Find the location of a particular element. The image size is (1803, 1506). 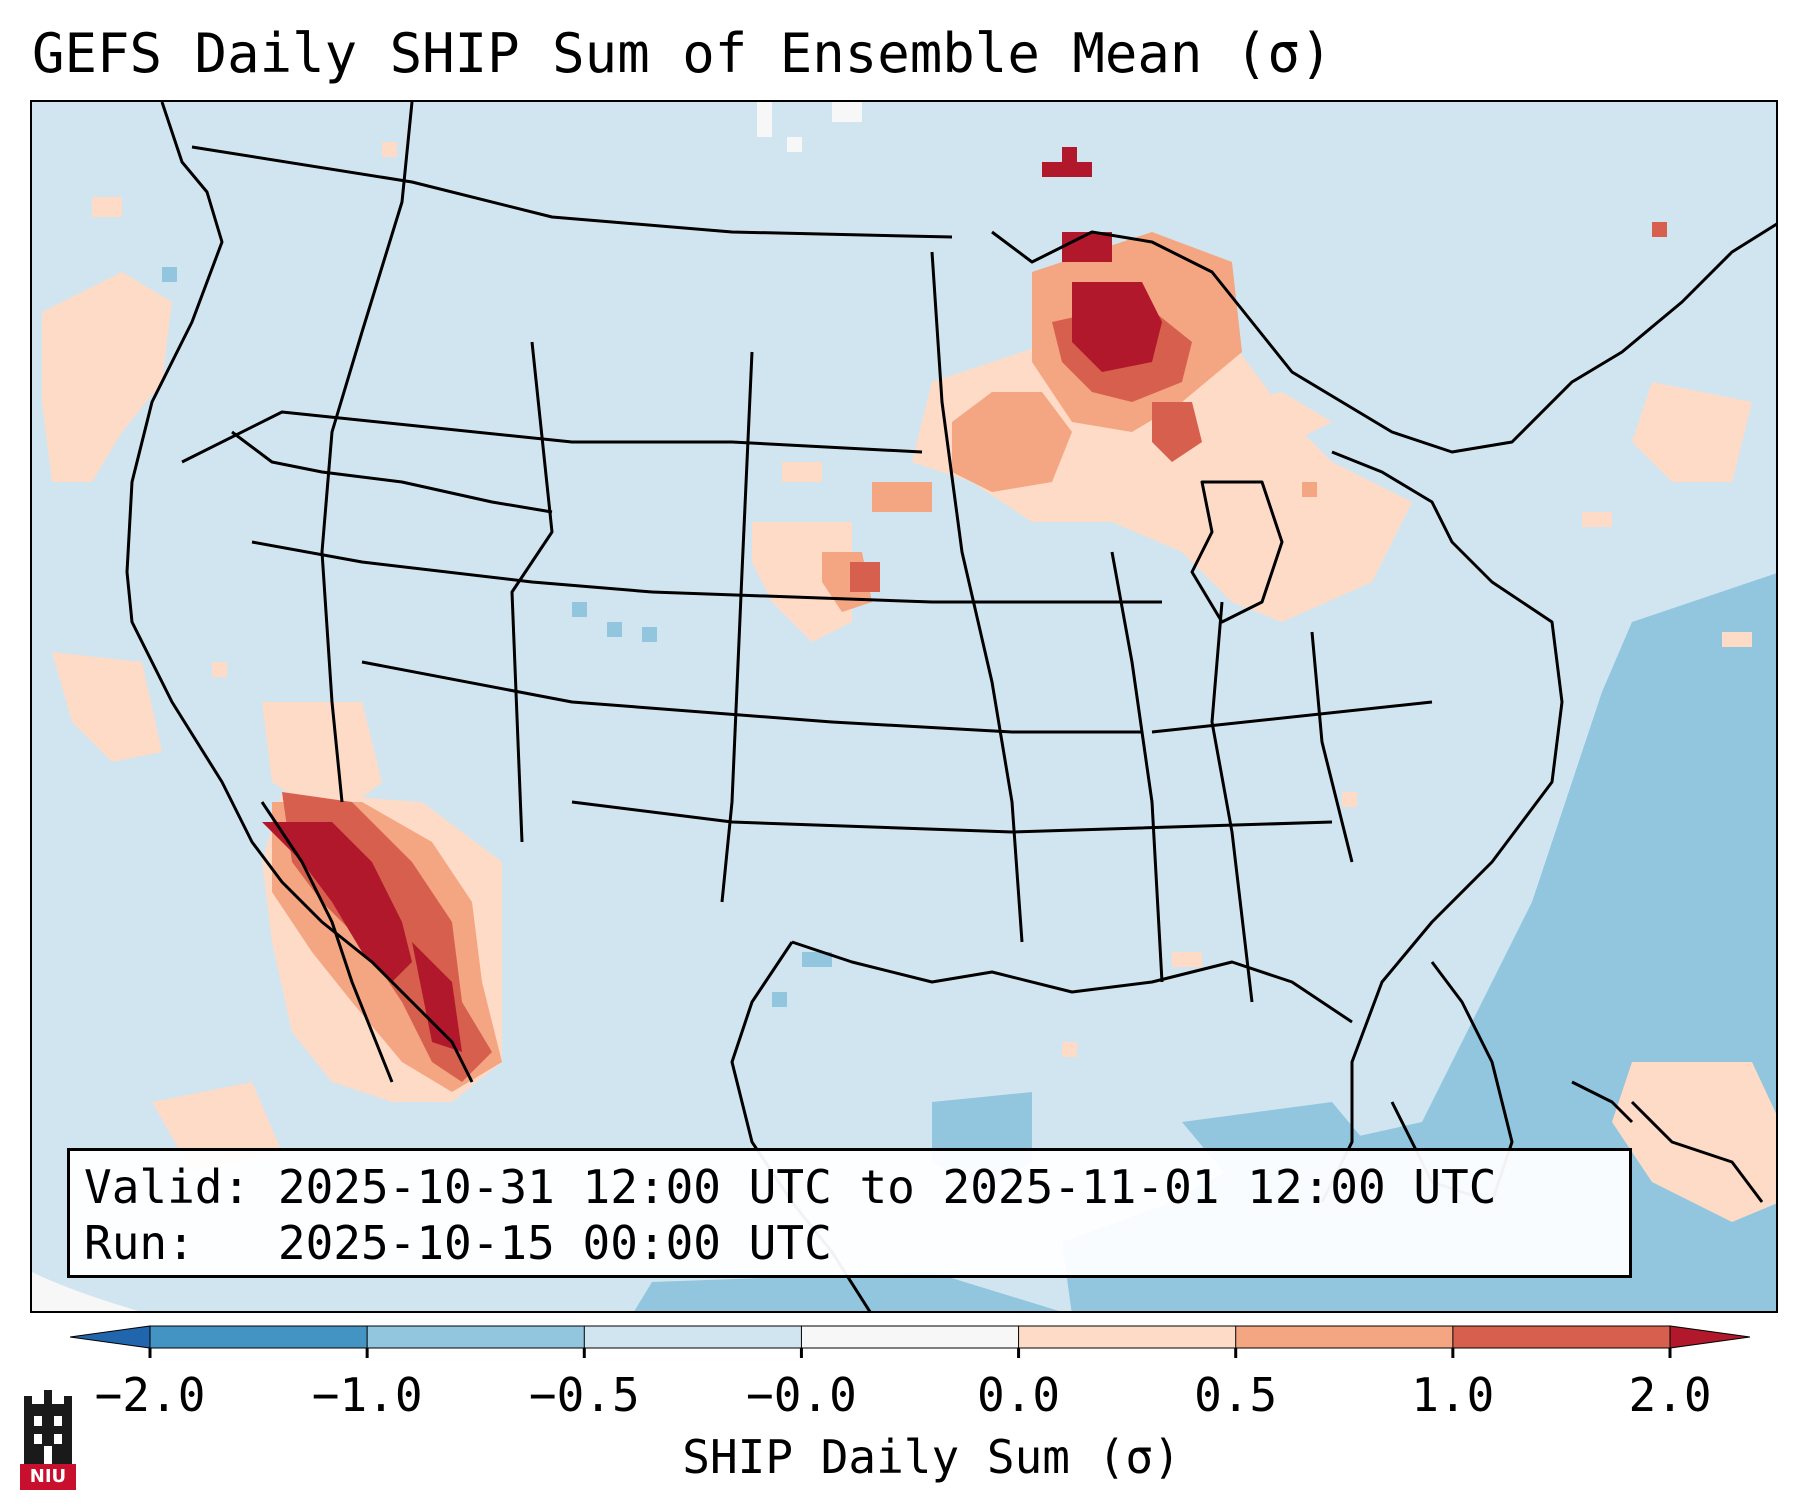

colorbar-tick-label: 1.0 is located at coordinates (1453, 1395).